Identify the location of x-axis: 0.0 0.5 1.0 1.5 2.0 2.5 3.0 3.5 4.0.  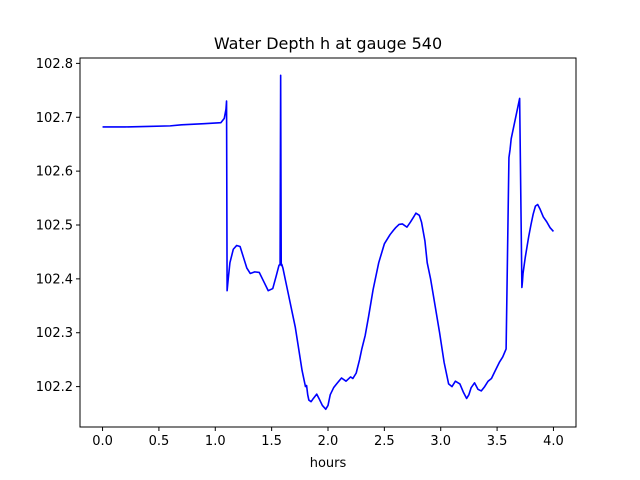
(328, 438).